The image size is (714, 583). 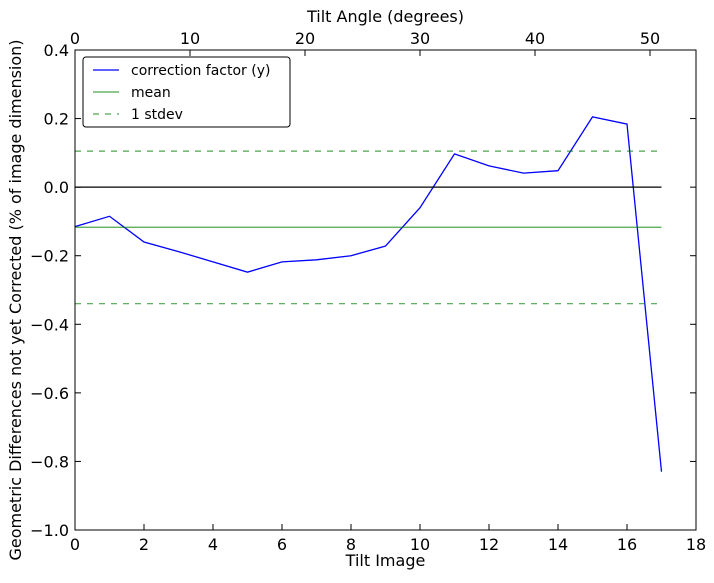 I want to click on y-tick-label: −0.8, so click(x=49, y=461).